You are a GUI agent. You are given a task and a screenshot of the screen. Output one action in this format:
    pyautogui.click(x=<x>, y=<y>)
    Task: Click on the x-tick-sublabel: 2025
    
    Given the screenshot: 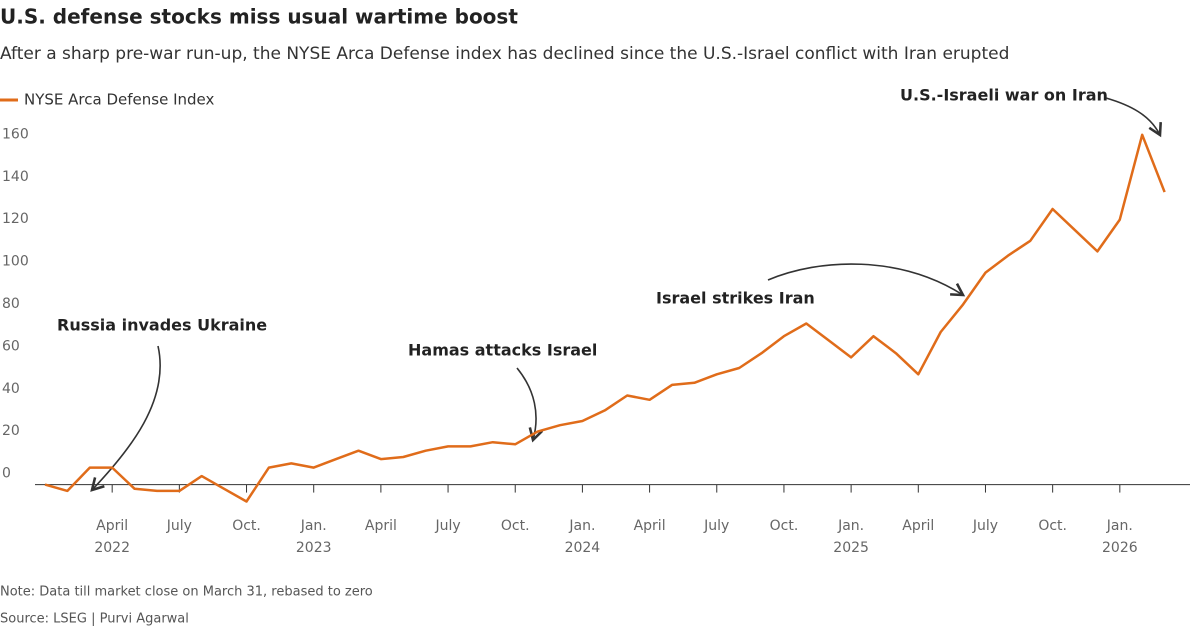 What is the action you would take?
    pyautogui.click(x=851, y=548)
    